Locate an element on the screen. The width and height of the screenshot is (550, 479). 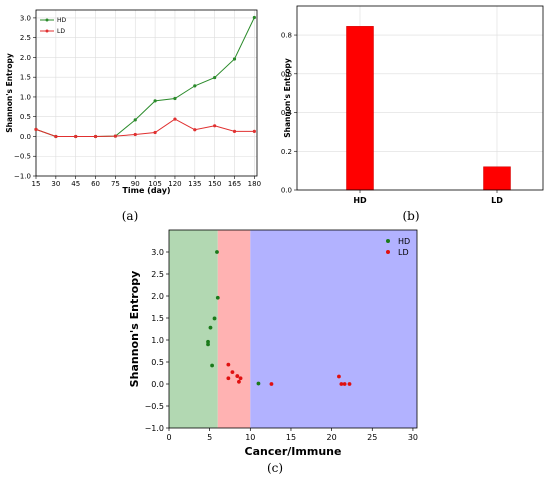
y-tick-label-b: 0.6 is located at coordinates (287, 74).